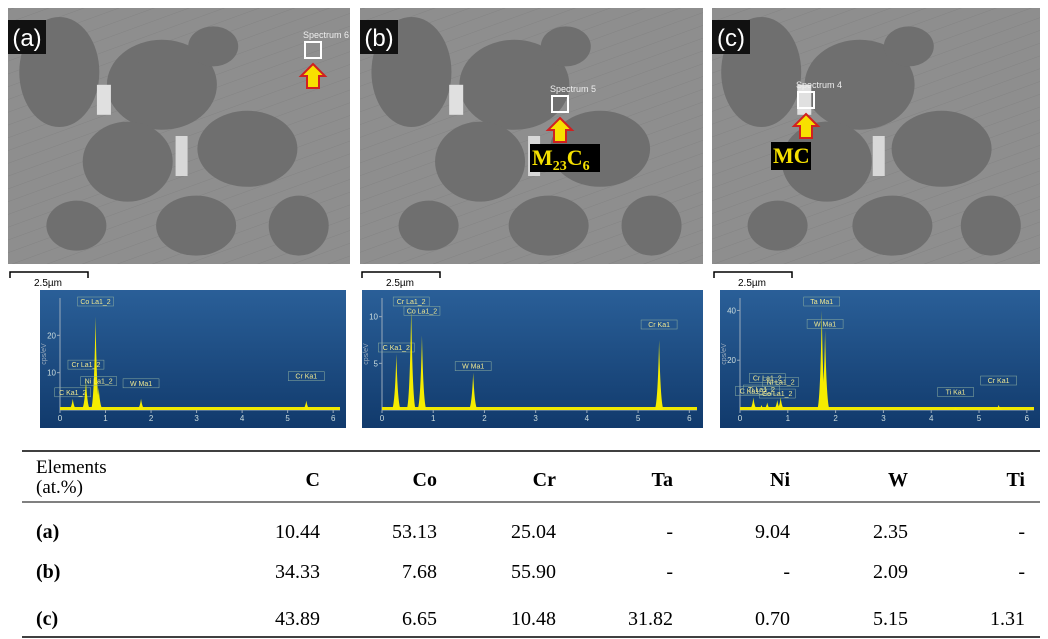 The height and width of the screenshot is (639, 1048). Describe the element at coordinates (890, 619) in the screenshot. I see `table-cell: 5.15` at that location.